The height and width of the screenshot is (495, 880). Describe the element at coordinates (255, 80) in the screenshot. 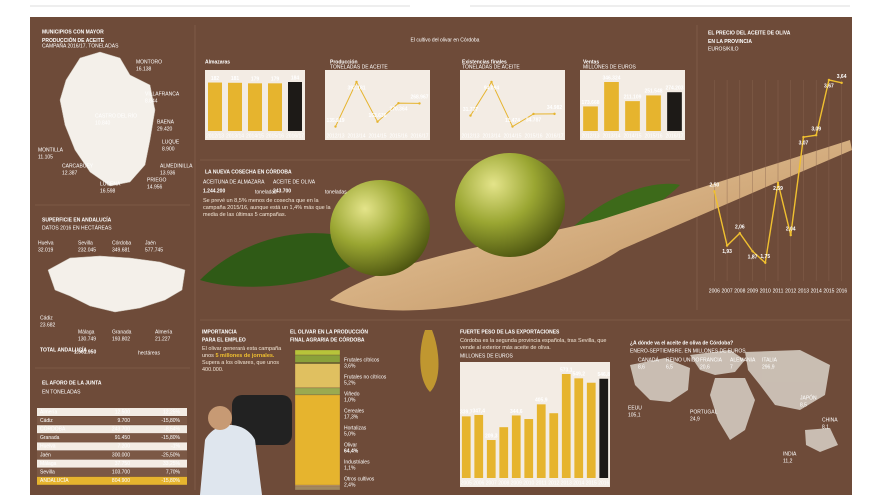

I see `value-label: 179` at that location.